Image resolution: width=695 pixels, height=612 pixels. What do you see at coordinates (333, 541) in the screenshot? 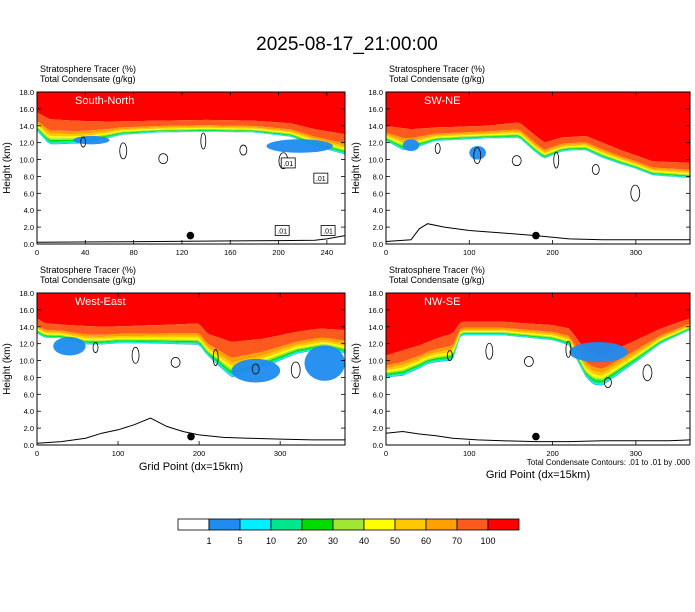
I see `colorbar-label: 30` at bounding box center [333, 541].